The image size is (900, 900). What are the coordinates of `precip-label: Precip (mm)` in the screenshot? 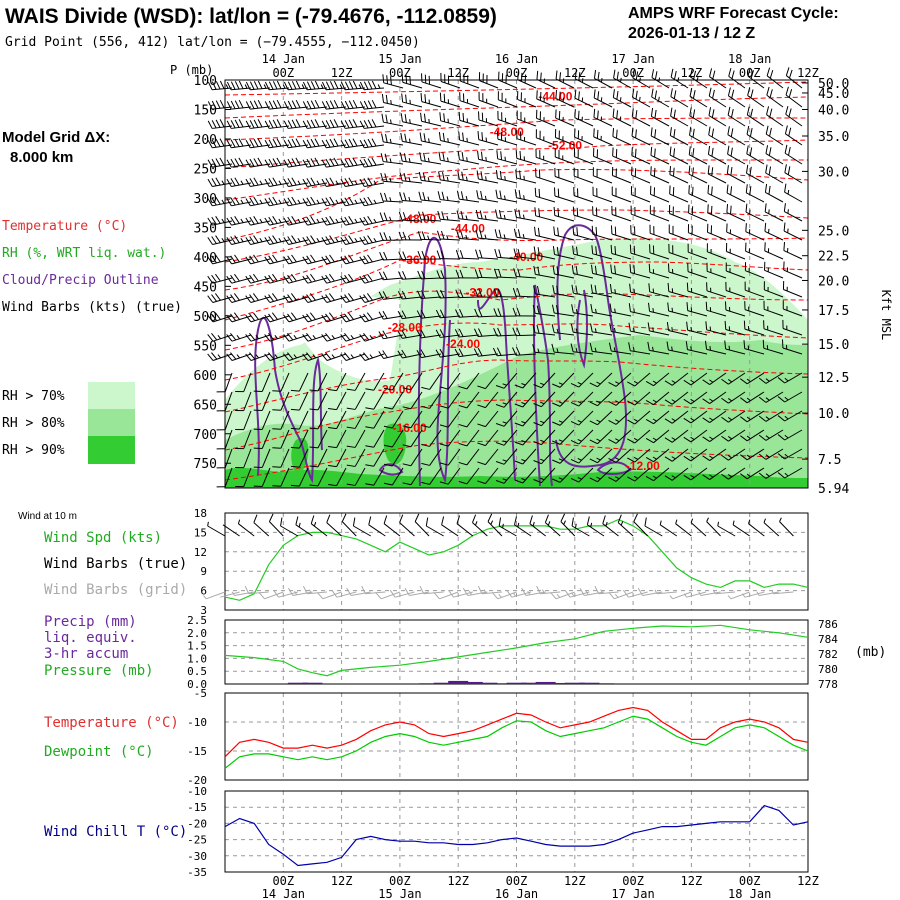 It's located at (90, 622).